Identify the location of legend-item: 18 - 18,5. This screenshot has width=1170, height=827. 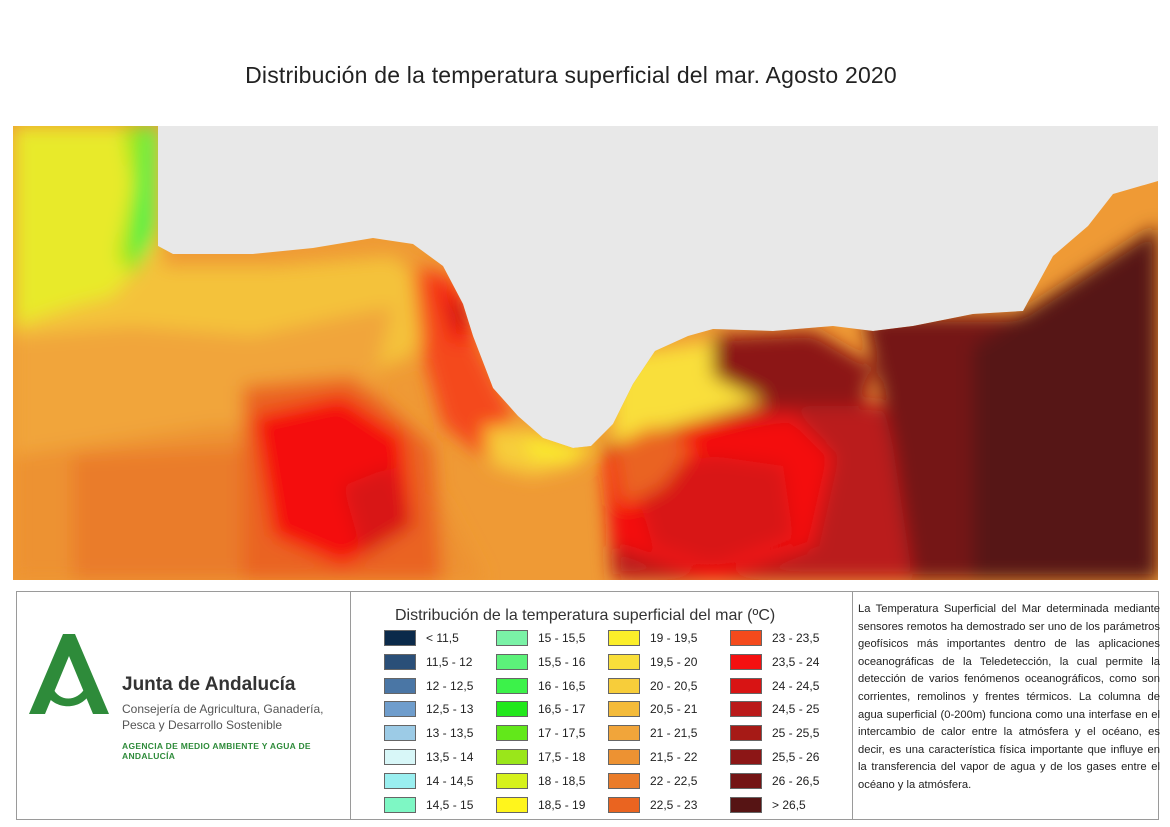
(540, 781).